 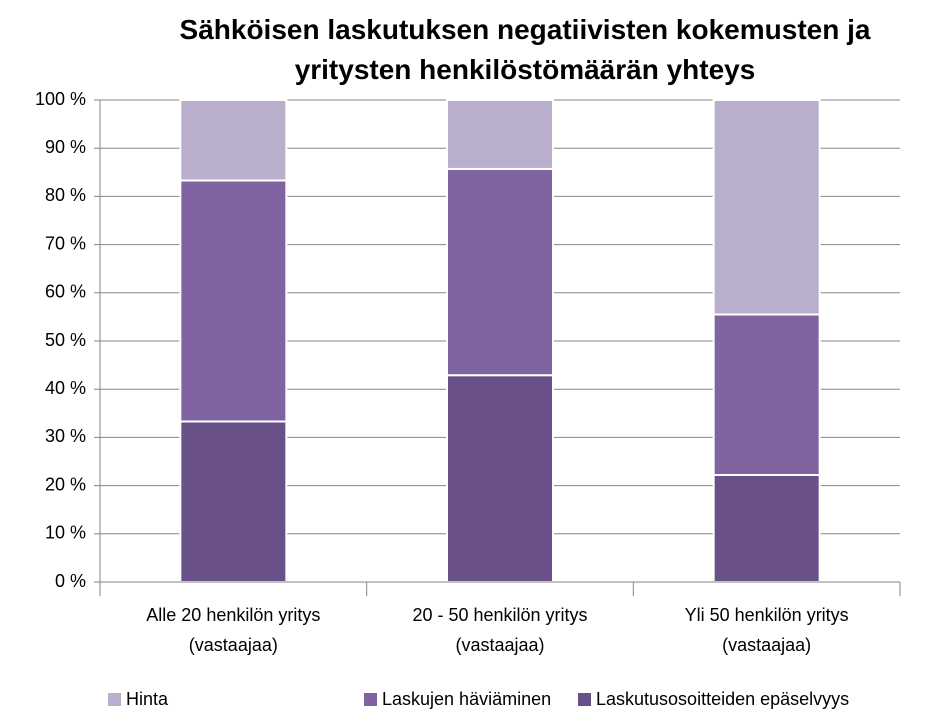 What do you see at coordinates (65, 147) in the screenshot?
I see `y-tick-label: 90 %` at bounding box center [65, 147].